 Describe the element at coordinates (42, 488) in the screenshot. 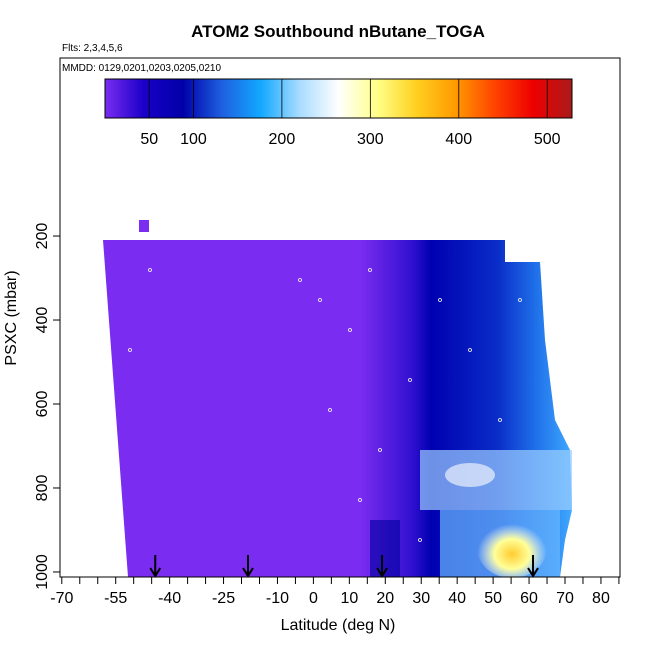

I see `y-tick-label: 800` at that location.